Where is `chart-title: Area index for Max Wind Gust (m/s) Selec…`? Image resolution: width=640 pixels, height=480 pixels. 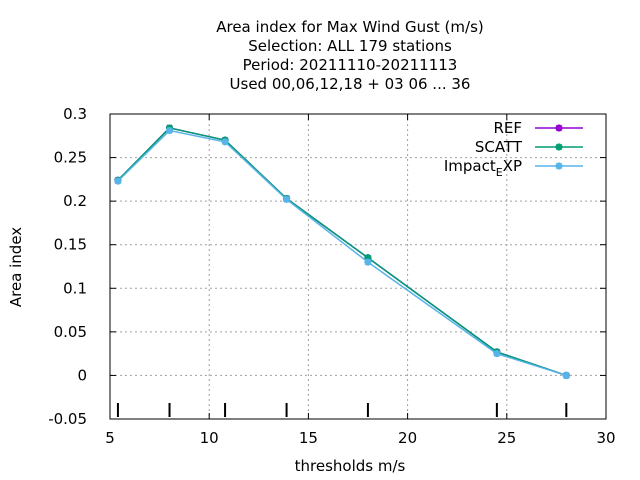
chart-title: Area index for Max Wind Gust (m/s) Selec… is located at coordinates (350, 55).